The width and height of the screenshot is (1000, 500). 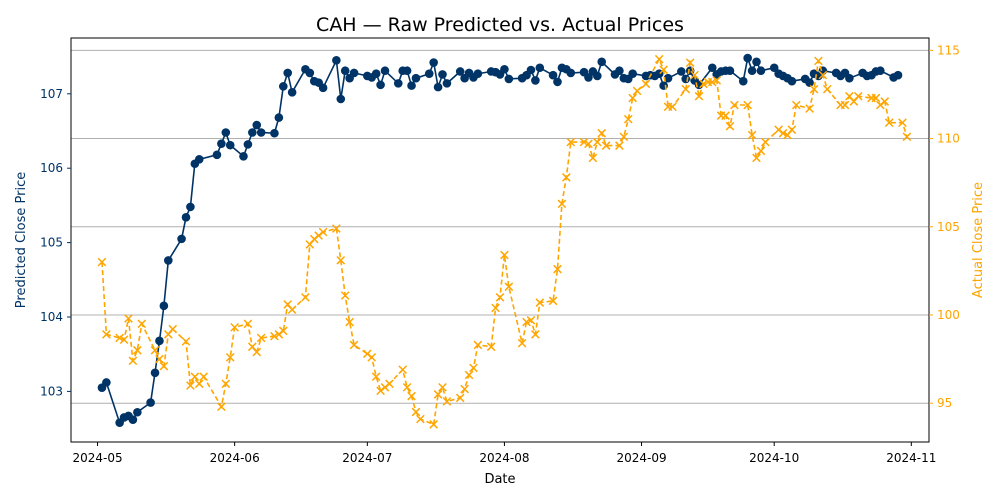 What do you see at coordinates (948, 50) in the screenshot?
I see `y-right-tick-label: 115` at bounding box center [948, 50].